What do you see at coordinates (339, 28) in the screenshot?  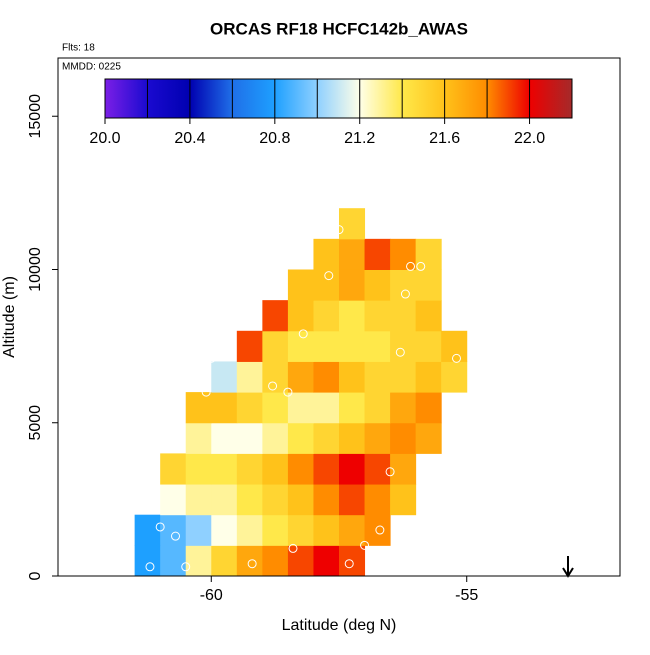 I see `chart-title: ORCAS RF18 HCFC142b_AWAS` at bounding box center [339, 28].